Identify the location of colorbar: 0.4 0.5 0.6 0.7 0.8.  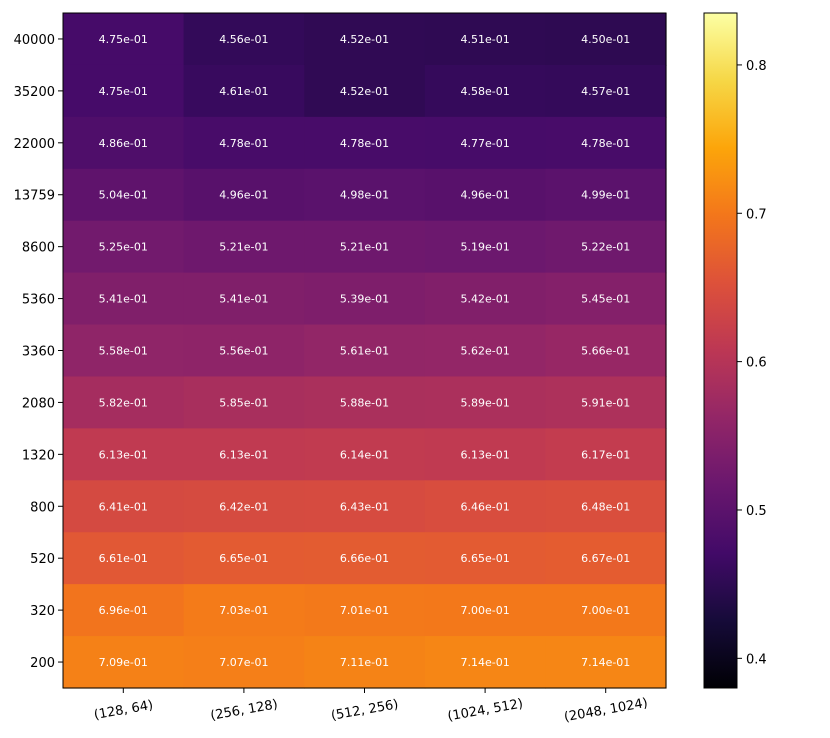
(735, 350).